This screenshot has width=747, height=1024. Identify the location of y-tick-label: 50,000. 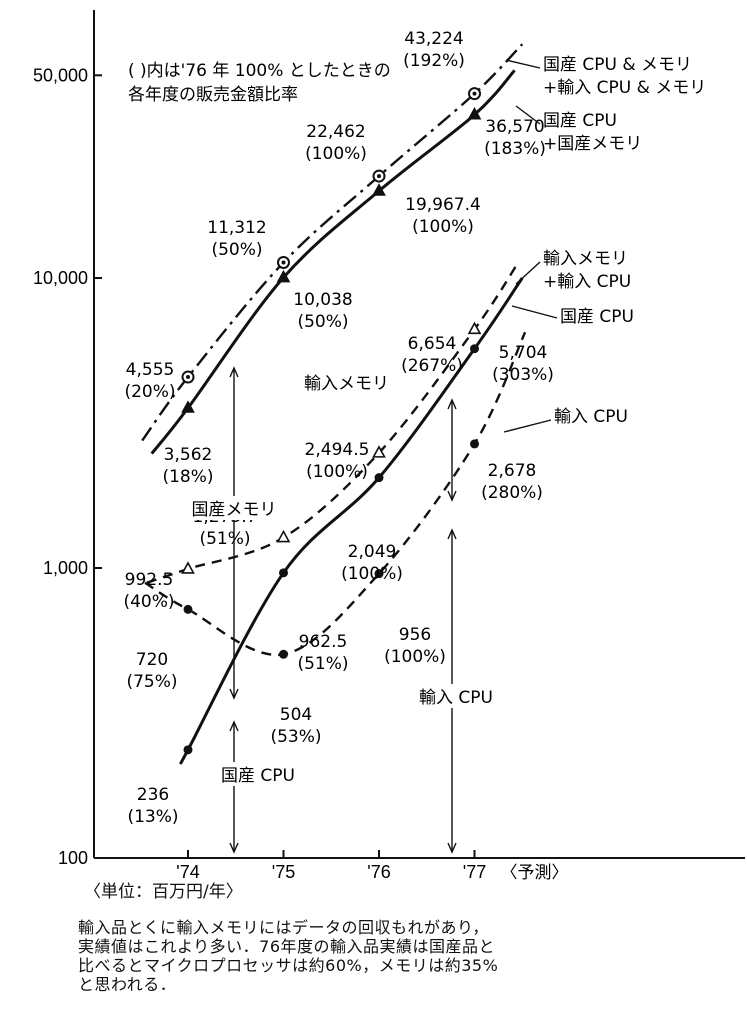
(60, 75).